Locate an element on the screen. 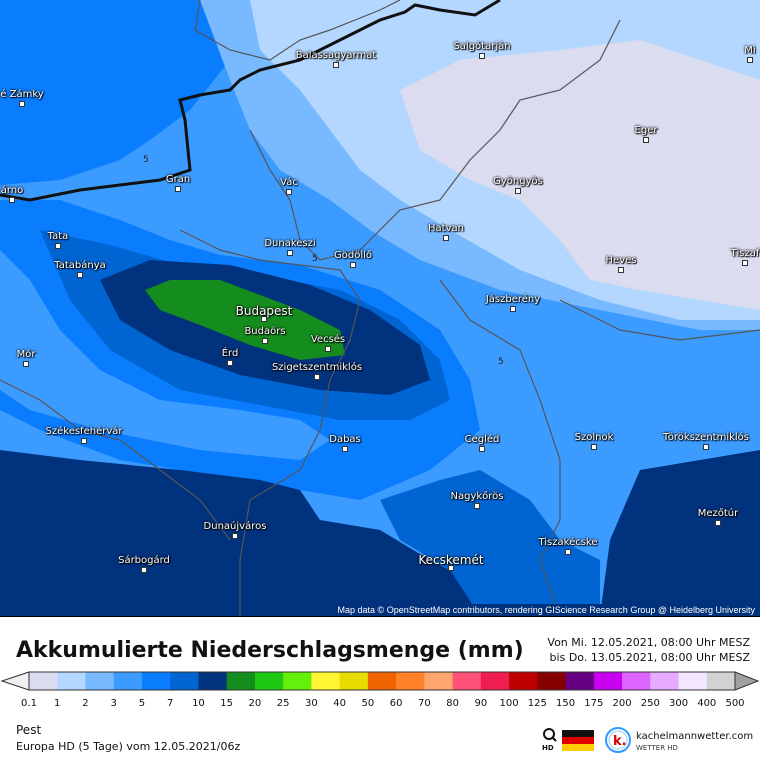  legend-tick-label: 175 is located at coordinates (594, 703).